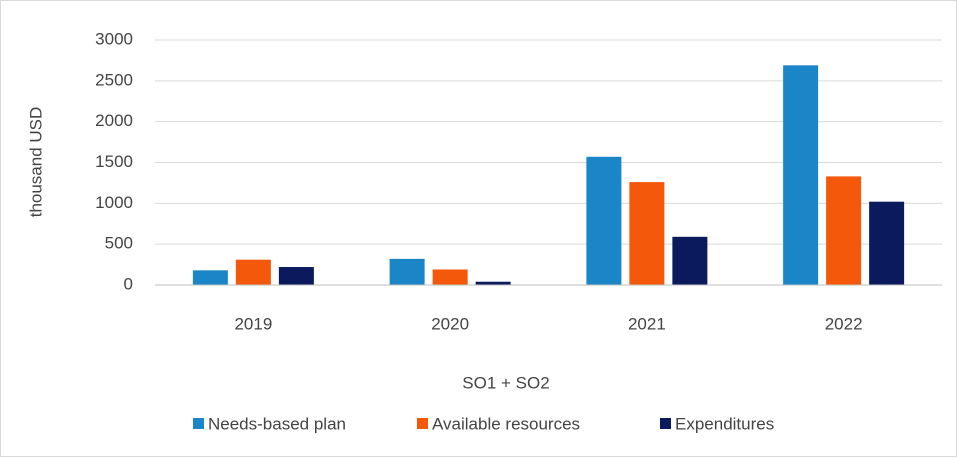  What do you see at coordinates (724, 423) in the screenshot?
I see `legend-label: Expenditures` at bounding box center [724, 423].